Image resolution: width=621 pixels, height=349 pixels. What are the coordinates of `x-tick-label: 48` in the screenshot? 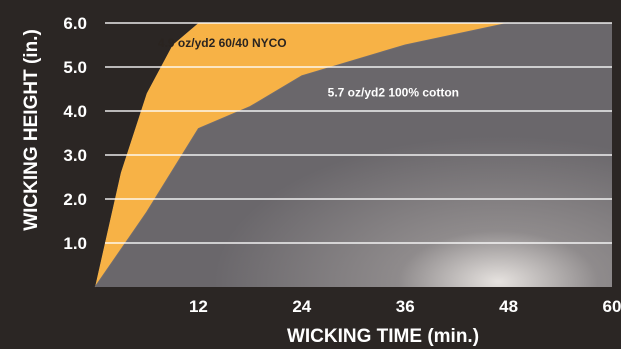 It's located at (508, 306).